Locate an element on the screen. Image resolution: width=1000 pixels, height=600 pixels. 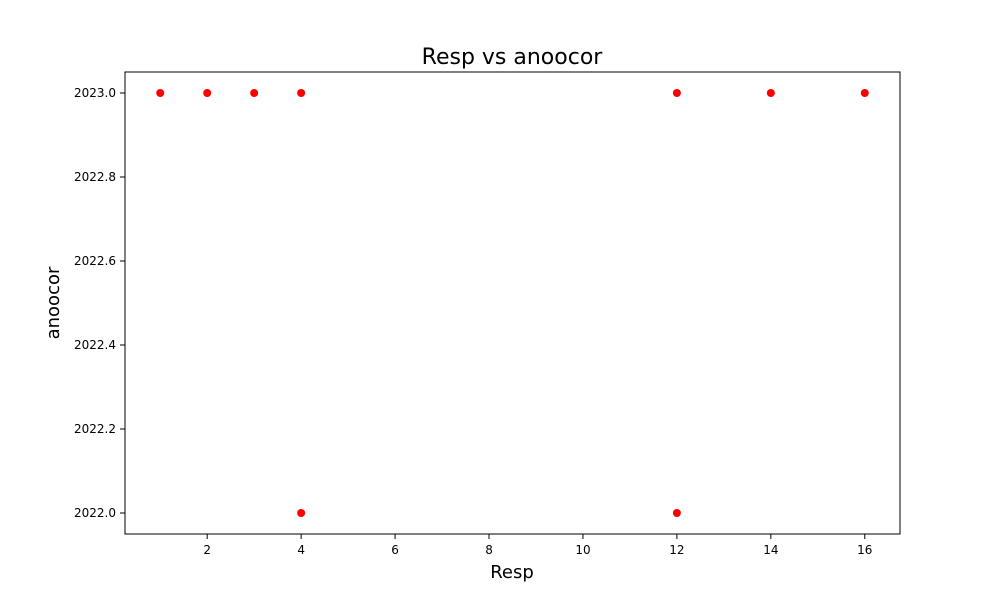
y-tick-label: 2022.0 is located at coordinates (95, 513).